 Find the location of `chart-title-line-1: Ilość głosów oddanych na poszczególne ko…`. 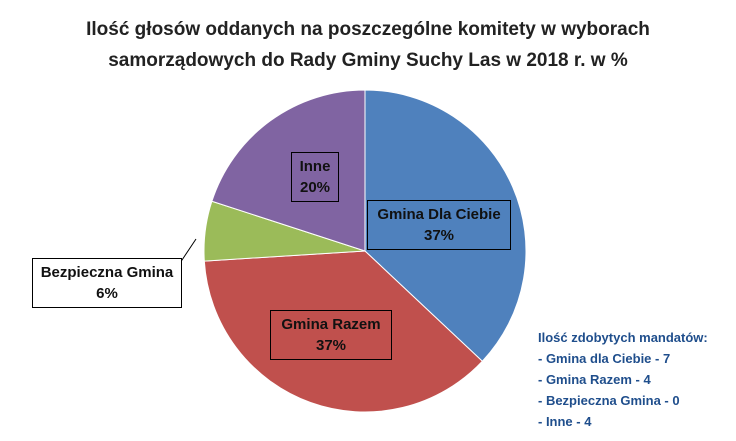

chart-title-line-1: Ilość głosów oddanych na poszczególne ko… is located at coordinates (368, 29).